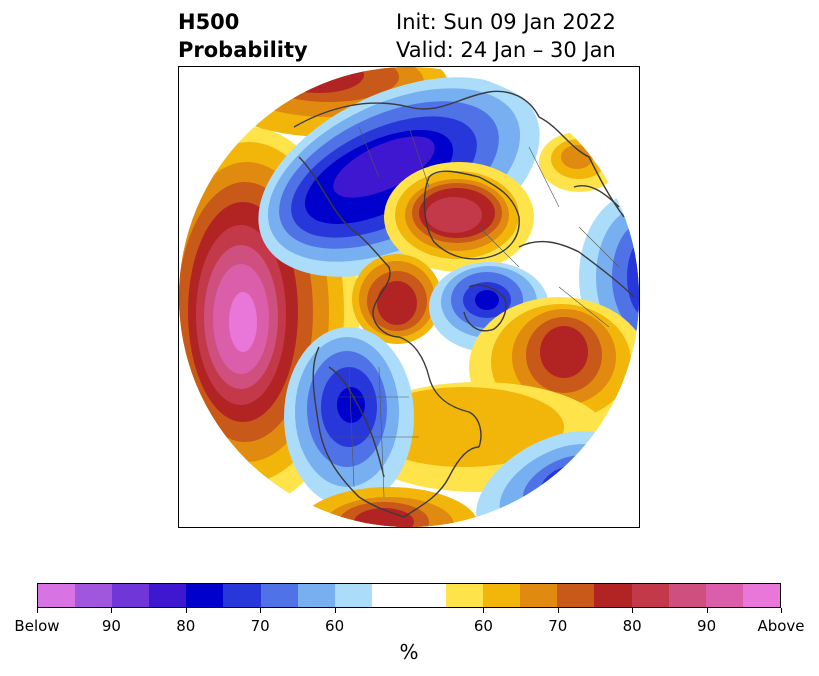 This screenshot has height=676, width=819. I want to click on title-line-2: Probability, so click(243, 50).